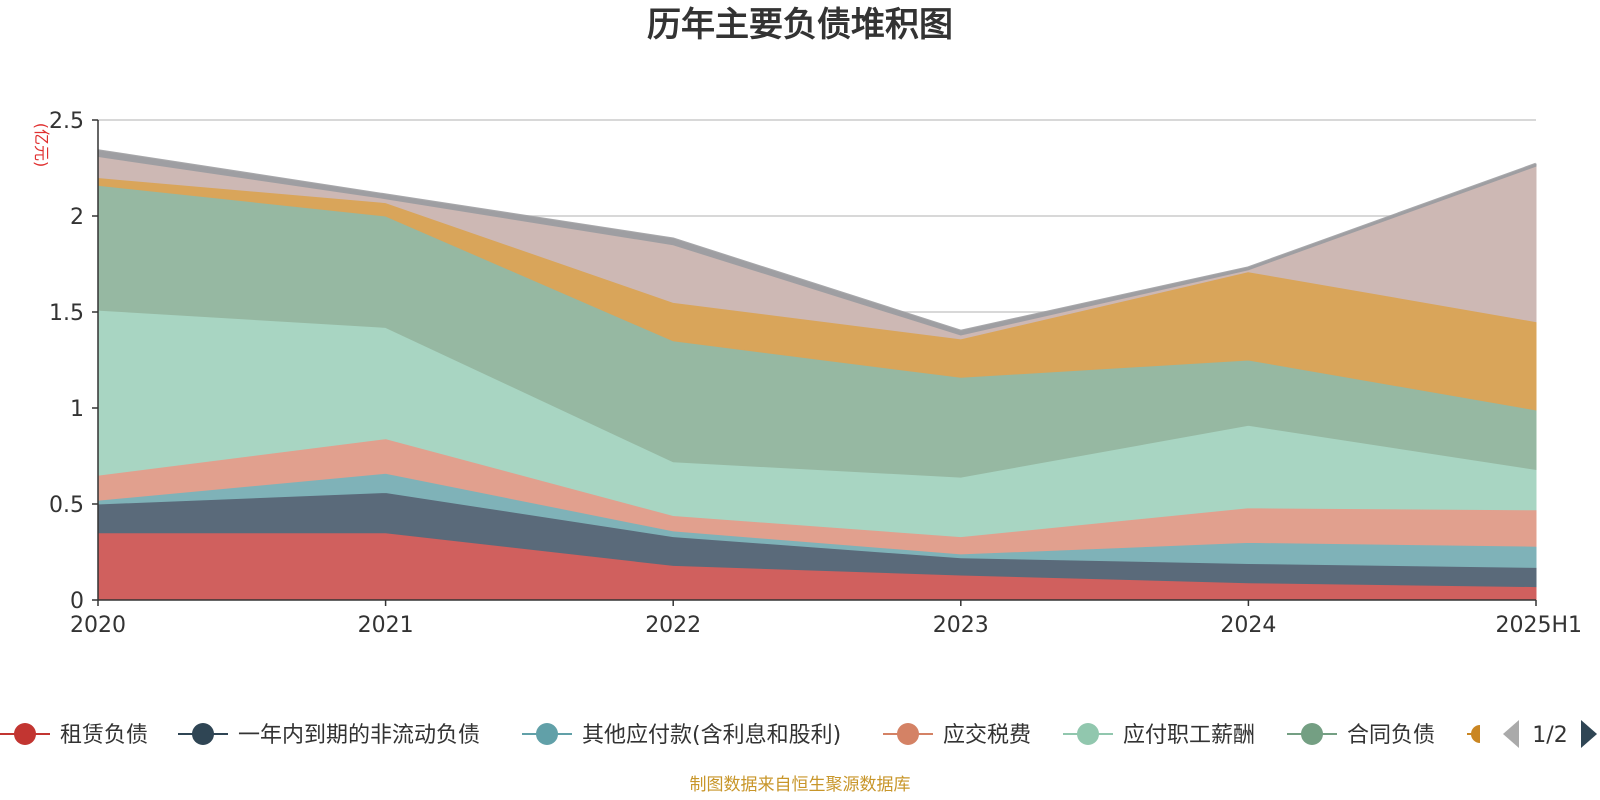 The height and width of the screenshot is (800, 1600). What do you see at coordinates (1189, 735) in the screenshot?
I see `legend-label: 应付职工薪酬` at bounding box center [1189, 735].